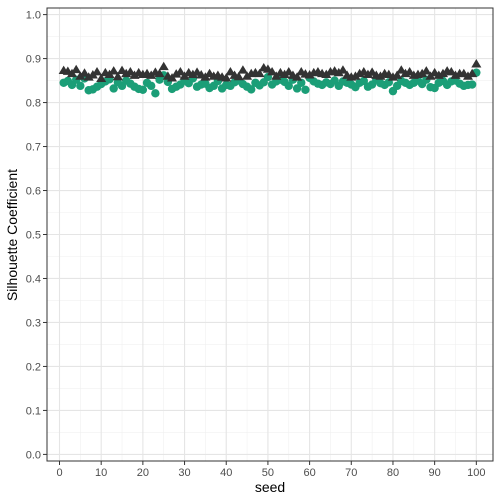 The width and height of the screenshot is (500, 500). I want to click on x-axis-title: seed, so click(270, 487).